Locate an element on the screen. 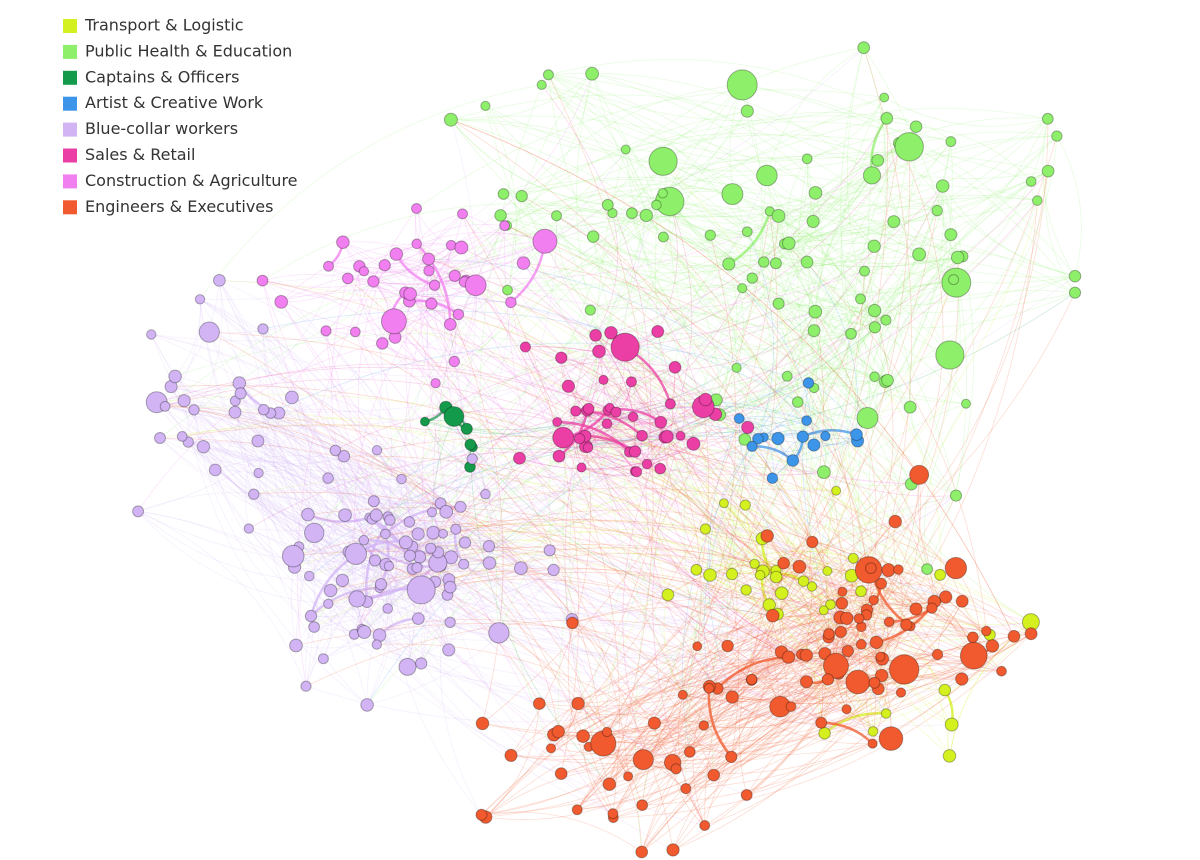 This screenshot has width=1200, height=860. legend-label: Artist & Creative Work is located at coordinates (174, 102).